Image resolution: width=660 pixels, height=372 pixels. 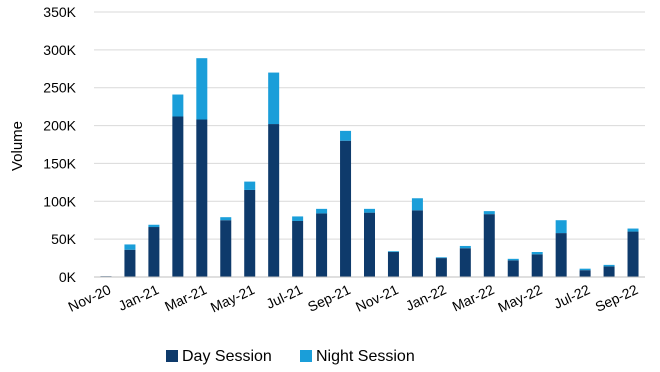 What do you see at coordinates (617, 298) in the screenshot?
I see `x-tick-label: Sep-22` at bounding box center [617, 298].